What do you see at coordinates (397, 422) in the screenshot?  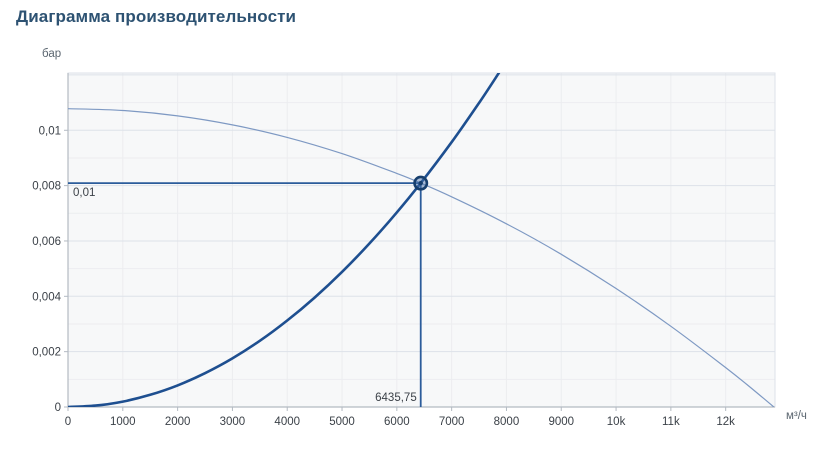 I see `x-tick-label: 6000` at bounding box center [397, 422].